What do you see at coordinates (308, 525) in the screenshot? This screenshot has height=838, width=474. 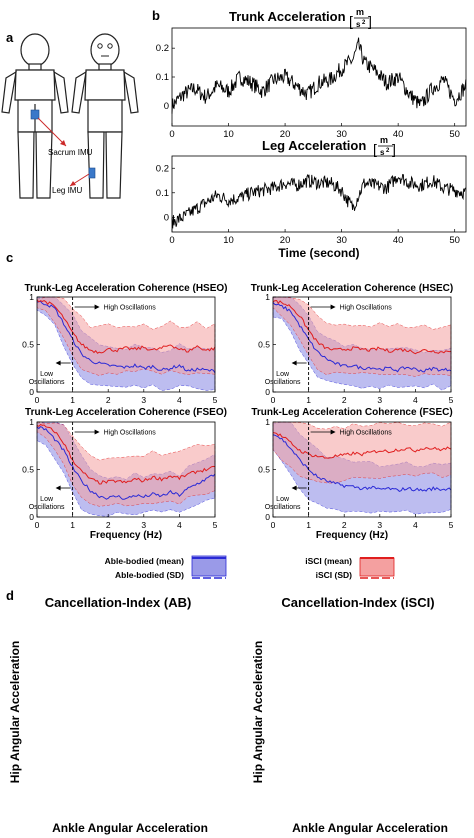 I see `fsec-xtick-label: 1` at bounding box center [308, 525].